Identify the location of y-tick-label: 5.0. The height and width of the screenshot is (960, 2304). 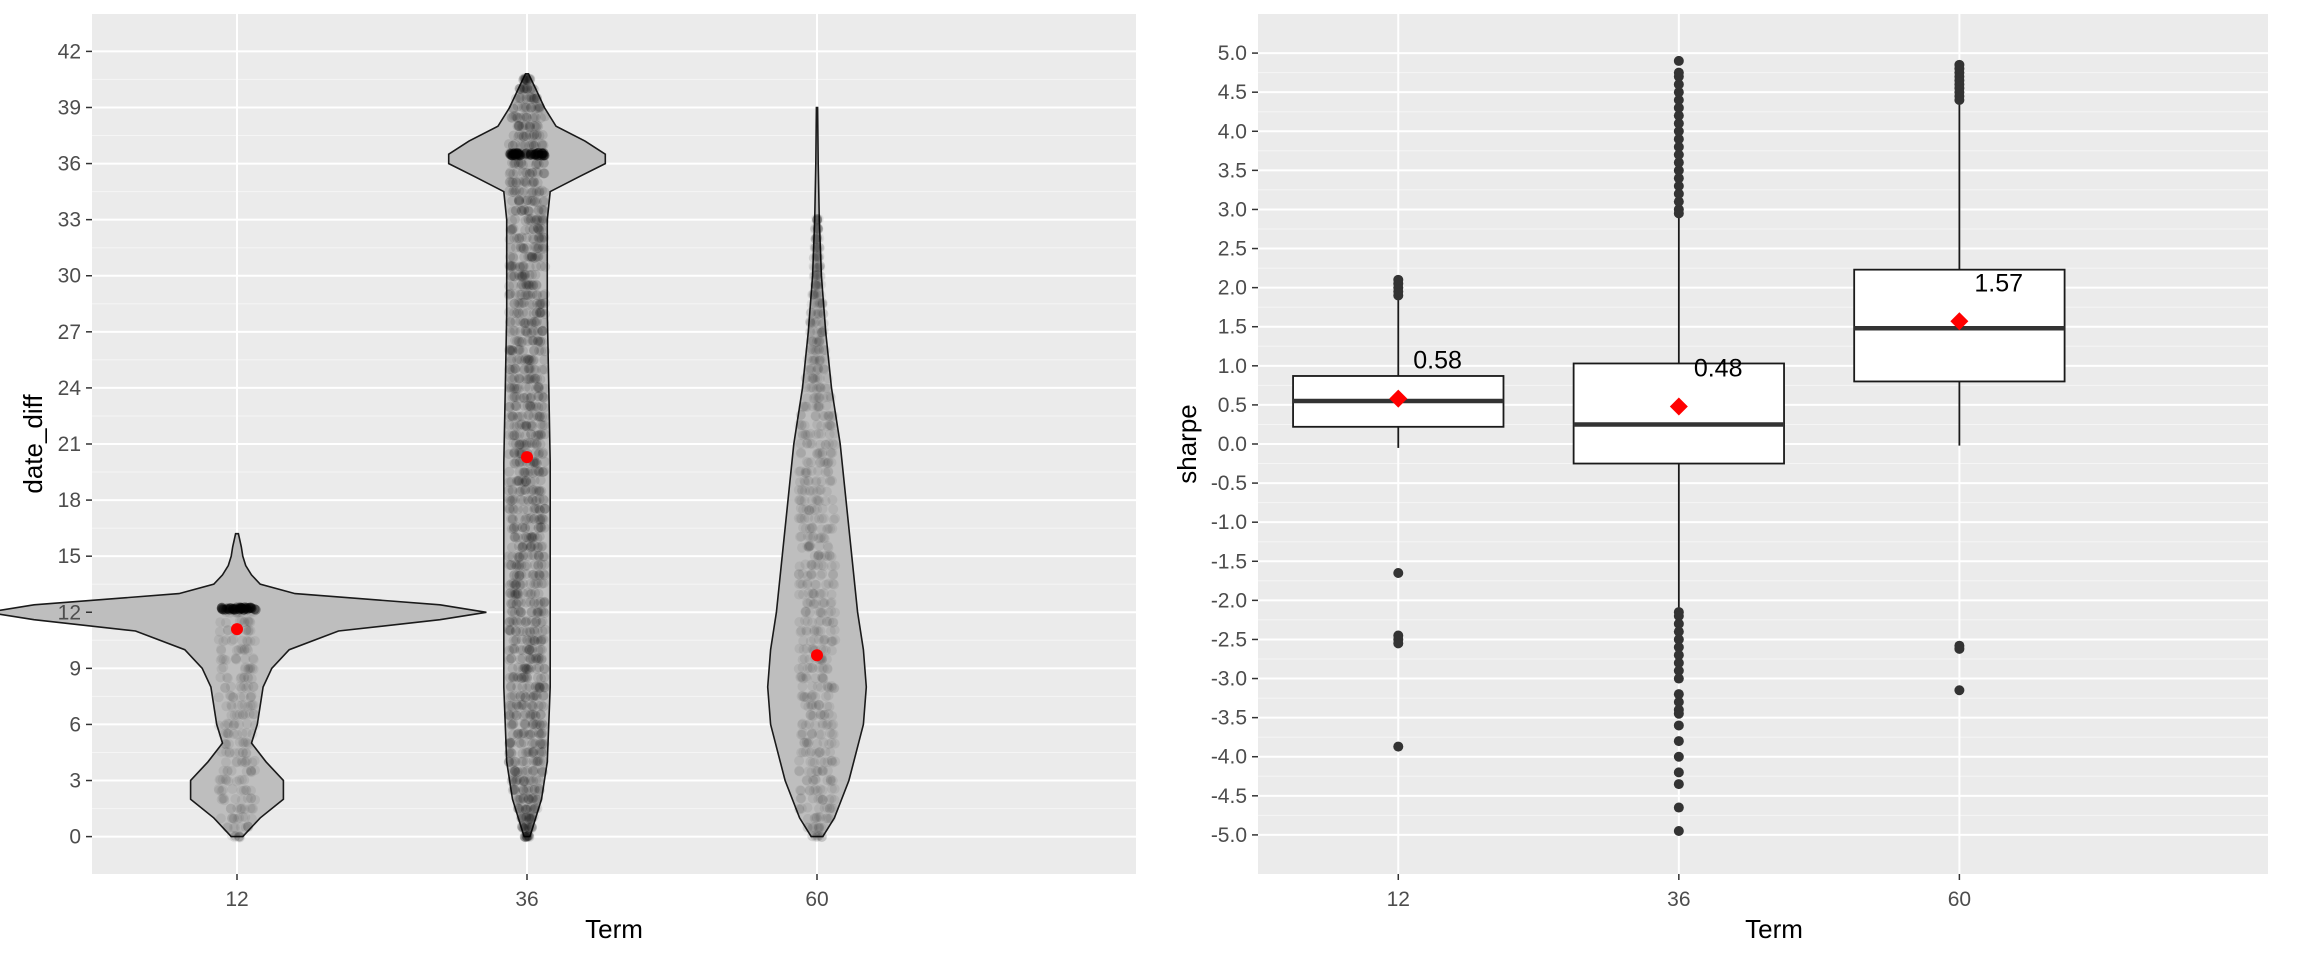
(1232, 53).